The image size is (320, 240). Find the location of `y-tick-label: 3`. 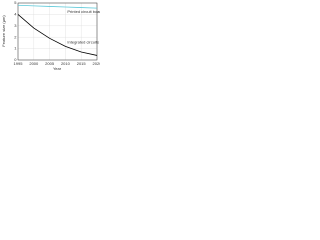

y-tick-label: 3 is located at coordinates (15, 25).